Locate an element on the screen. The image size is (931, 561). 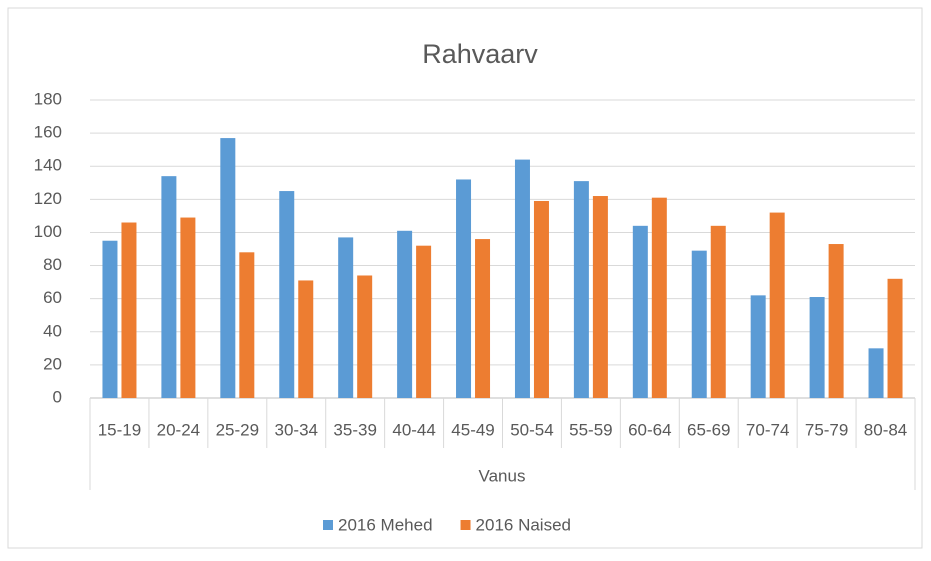
x-tick-label: 50-54 is located at coordinates (531, 429).